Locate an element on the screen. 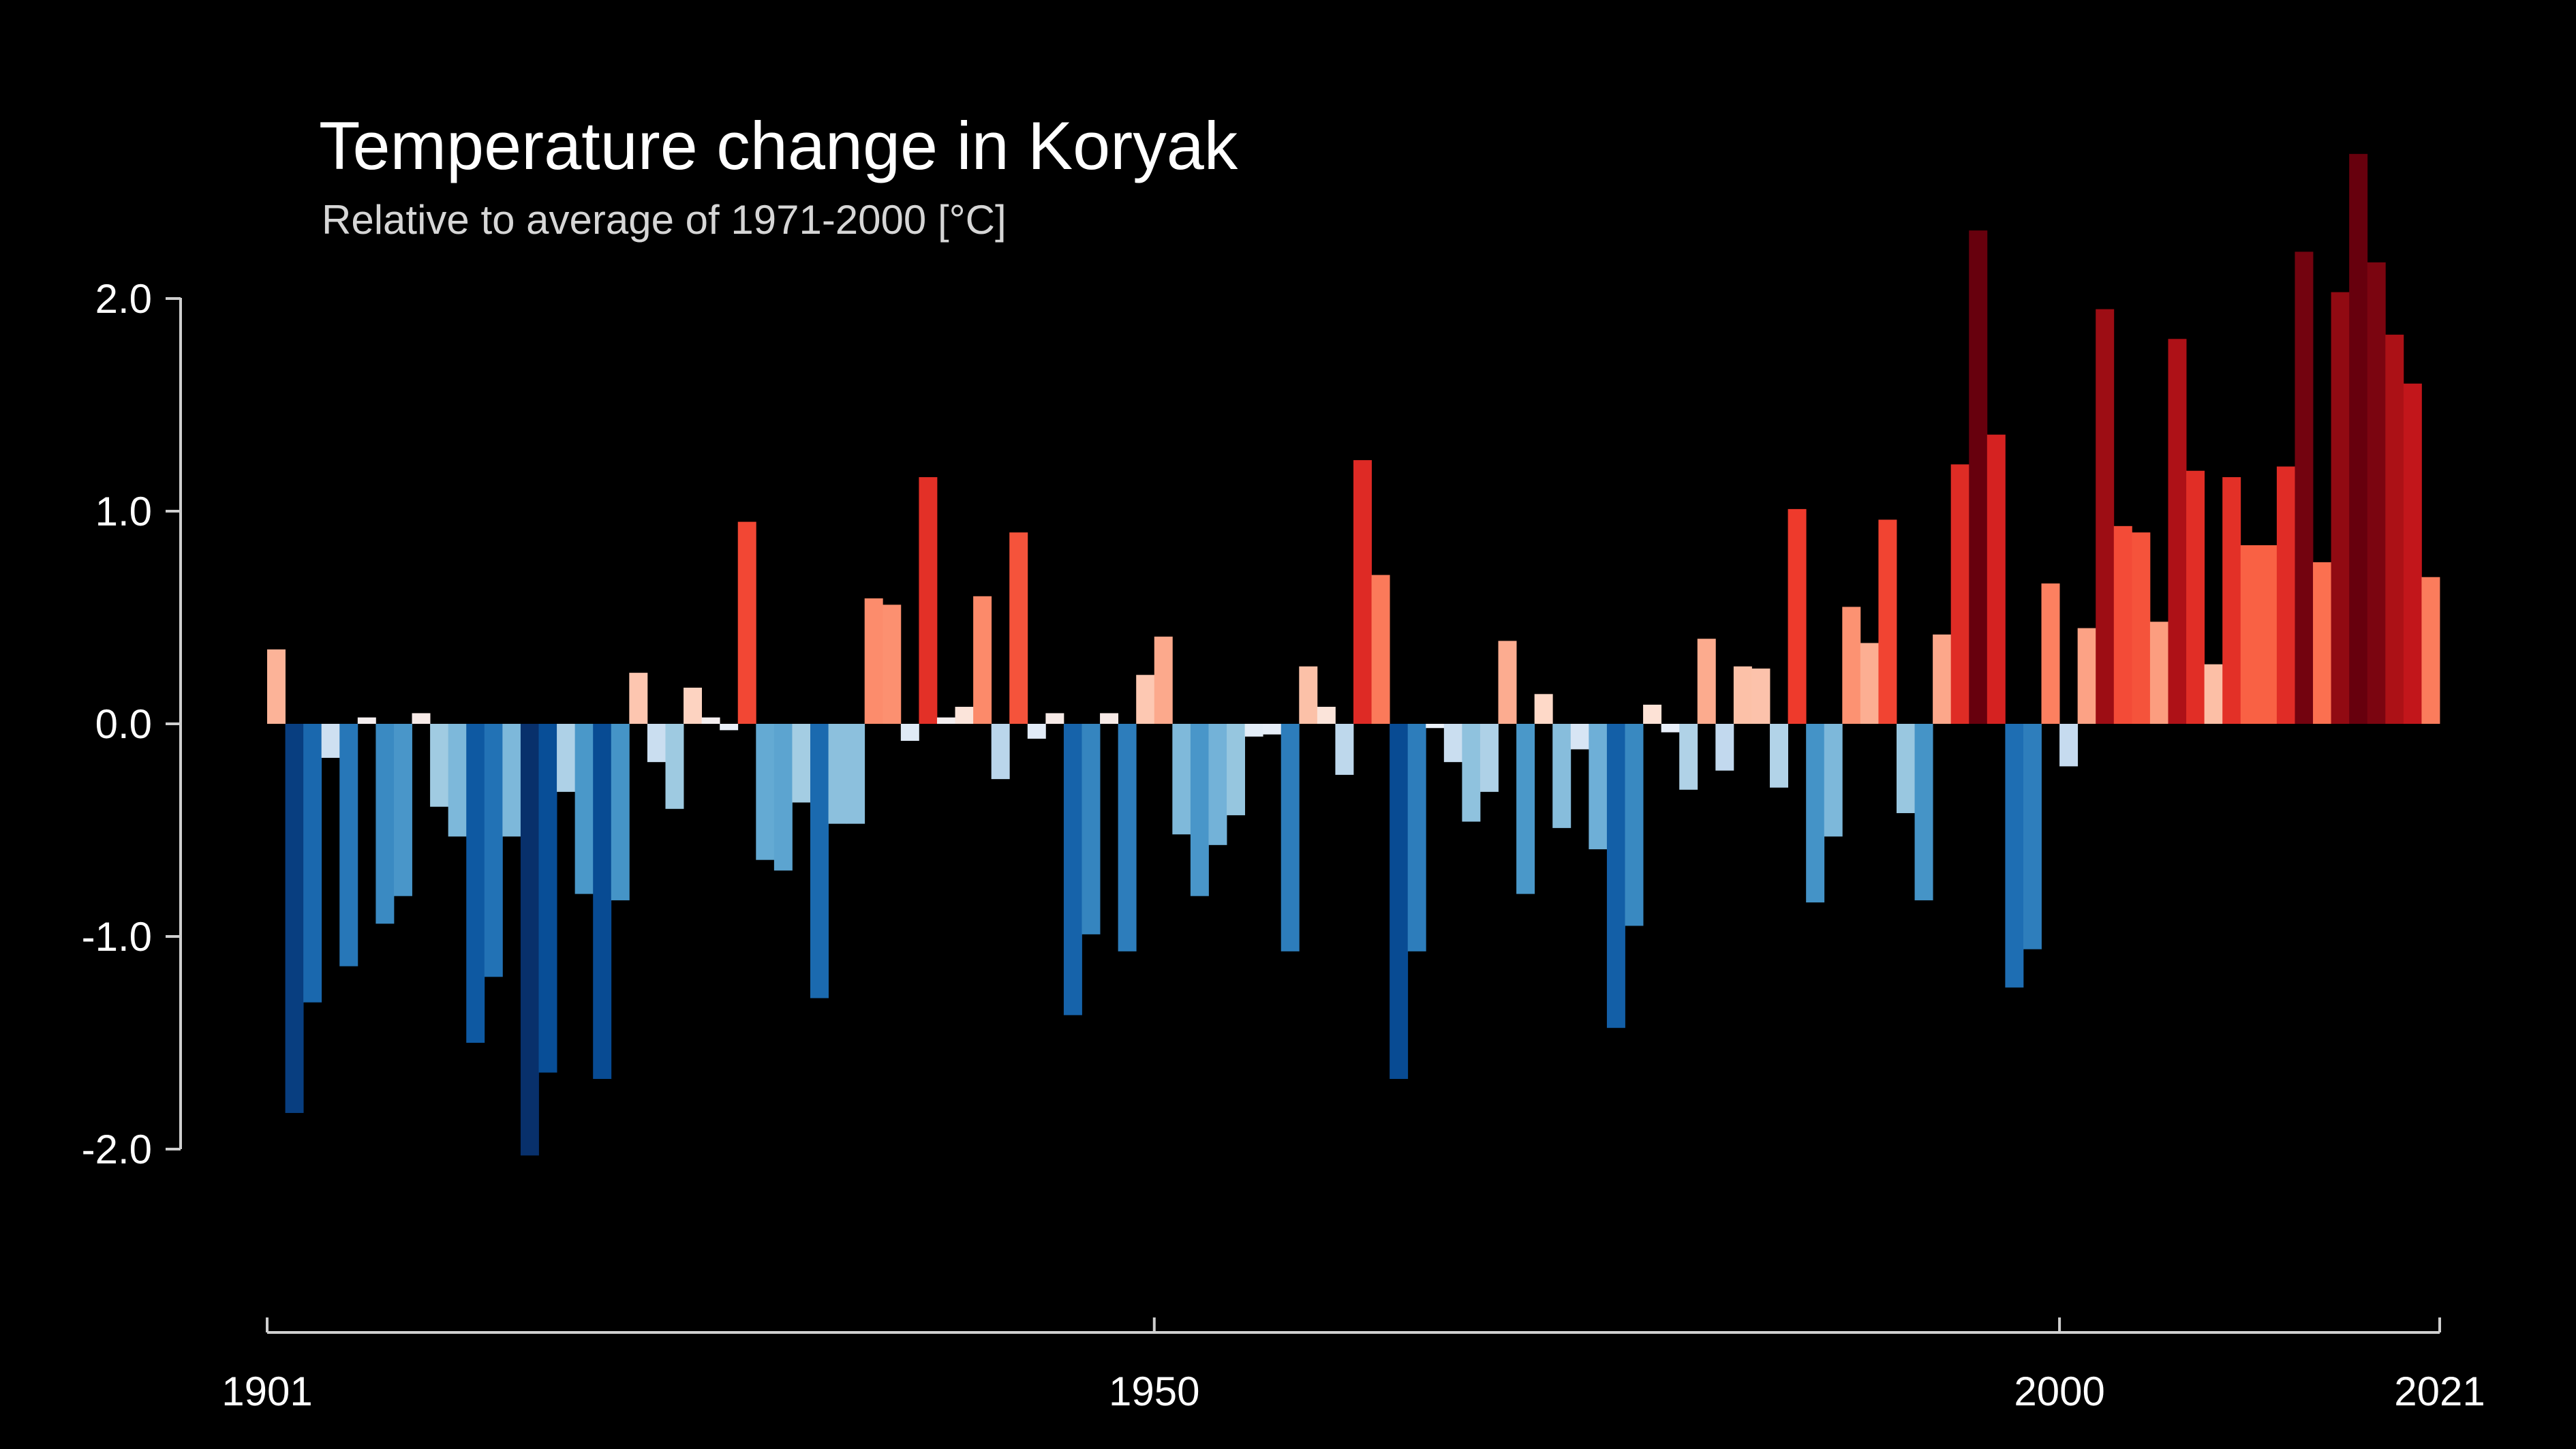 This screenshot has width=2576, height=1449. y-axis-ticks: 2.0 1.0 0.0 -1.0 -2.0 is located at coordinates (131, 724).